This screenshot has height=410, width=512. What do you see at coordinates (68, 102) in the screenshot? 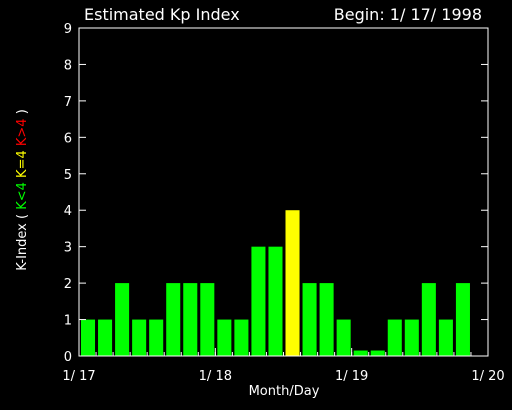
I see `y-tick-label: 7` at bounding box center [68, 102].